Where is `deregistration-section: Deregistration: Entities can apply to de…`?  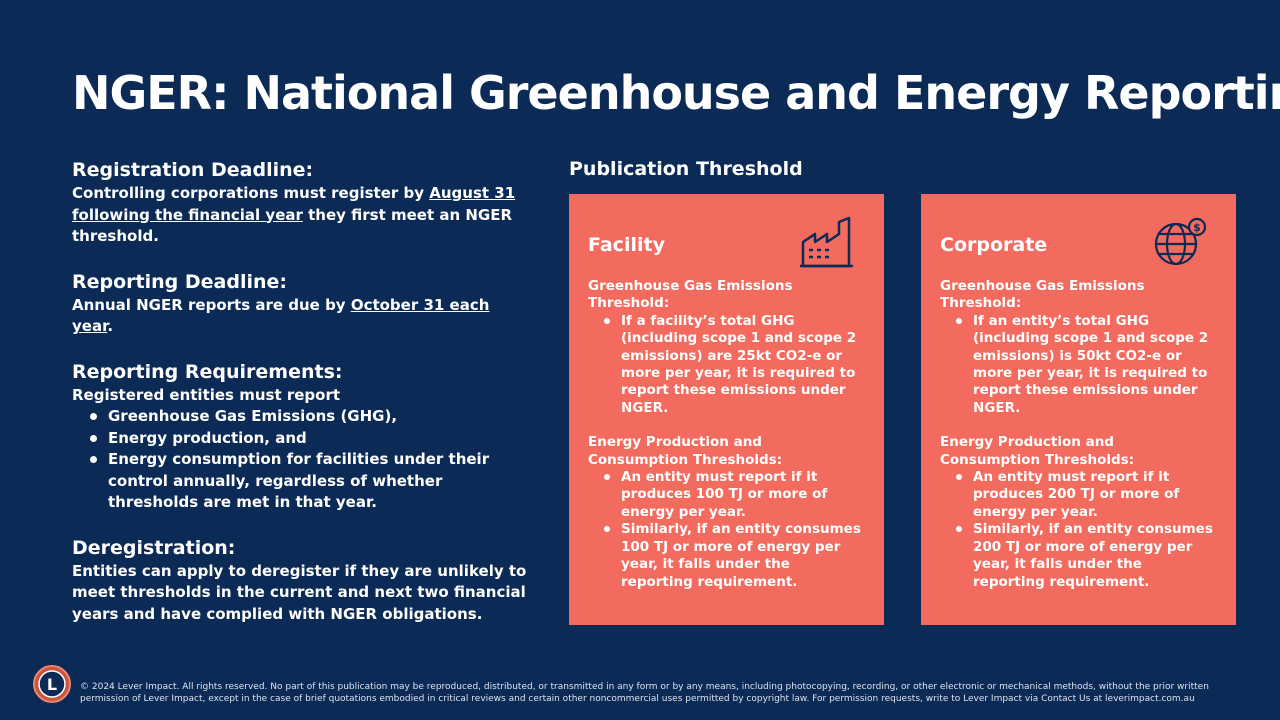 deregistration-section: Deregistration: Entities can apply to de… is located at coordinates (302, 581).